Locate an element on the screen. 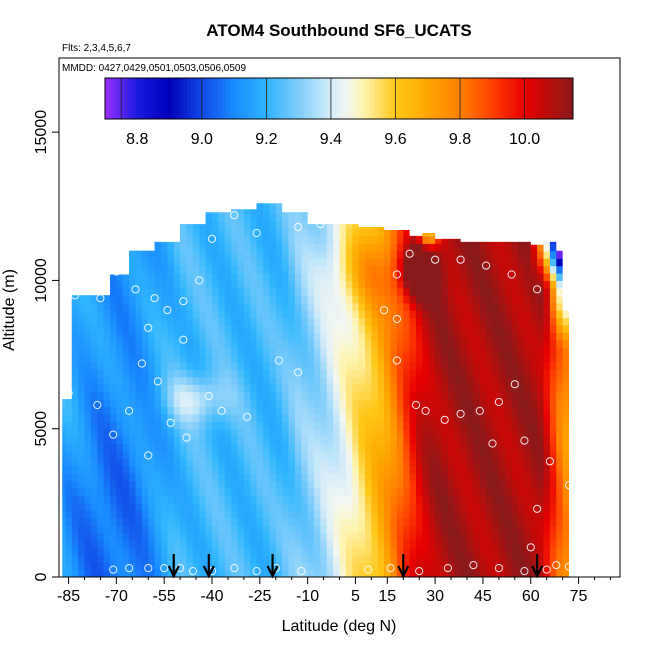 The width and height of the screenshot is (650, 650). colorbar-swatch is located at coordinates (321, 98).